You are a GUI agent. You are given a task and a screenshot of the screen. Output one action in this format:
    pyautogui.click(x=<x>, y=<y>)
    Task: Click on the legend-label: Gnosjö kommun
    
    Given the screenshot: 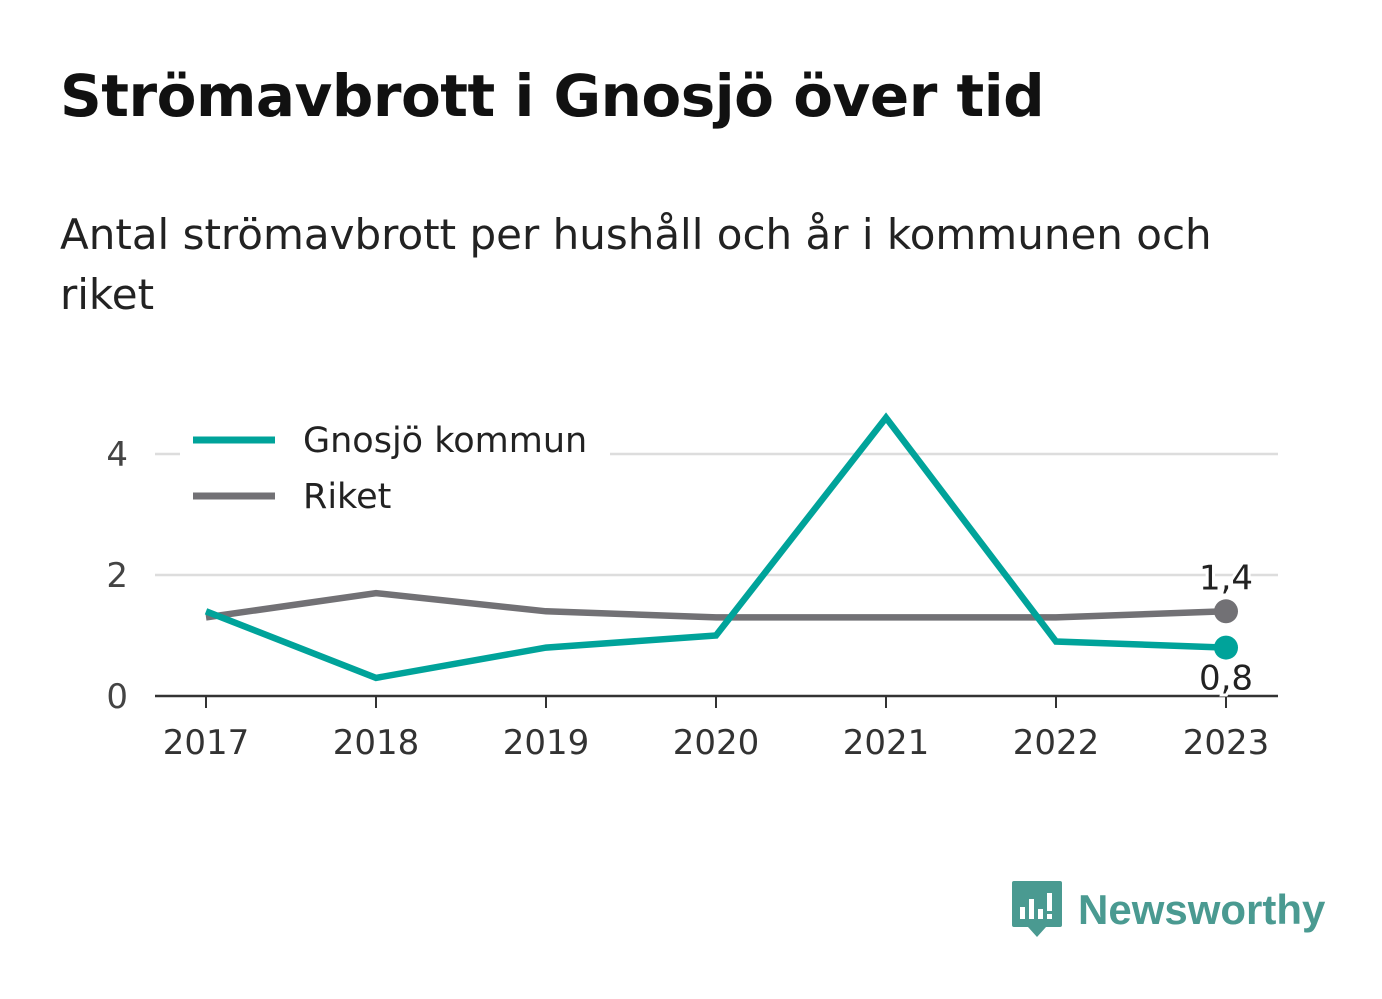 What is the action you would take?
    pyautogui.click(x=445, y=441)
    